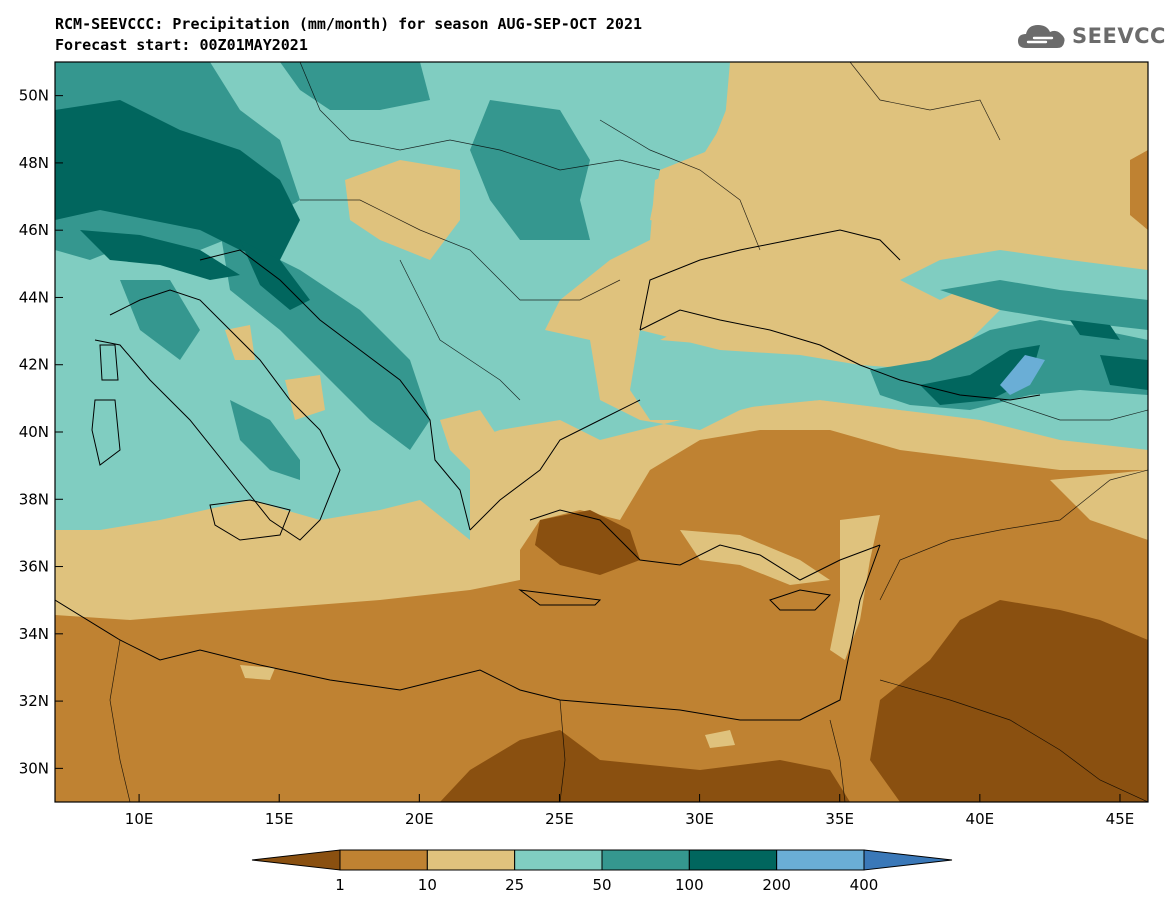 This screenshot has width=1165, height=907. Describe the element at coordinates (34, 499) in the screenshot. I see `lat-label: 38N` at that location.